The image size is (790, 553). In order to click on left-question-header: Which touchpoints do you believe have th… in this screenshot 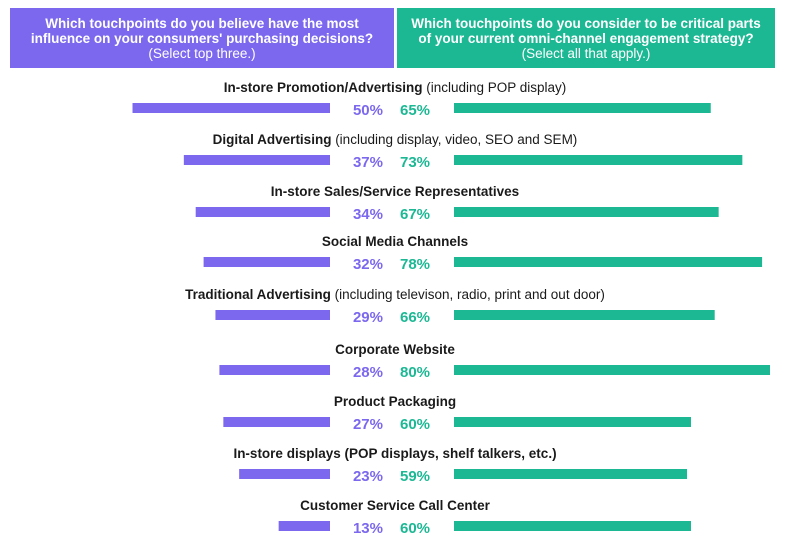, I will do `click(202, 38)`.